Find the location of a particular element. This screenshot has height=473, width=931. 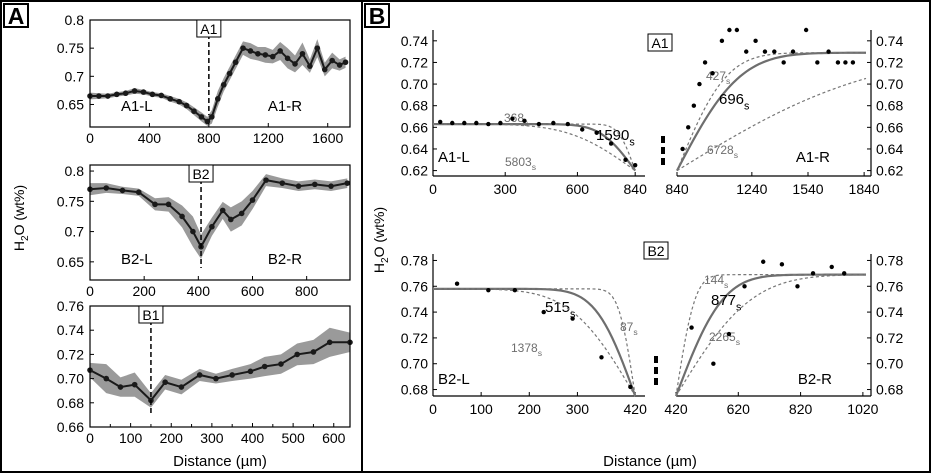

b_a1-L-xtick-label: 840 is located at coordinates (636, 189).